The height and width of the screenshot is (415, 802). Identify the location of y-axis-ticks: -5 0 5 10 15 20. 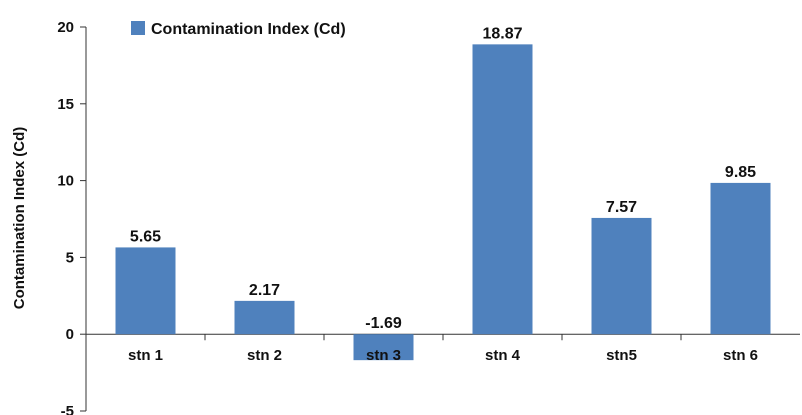
(71, 217).